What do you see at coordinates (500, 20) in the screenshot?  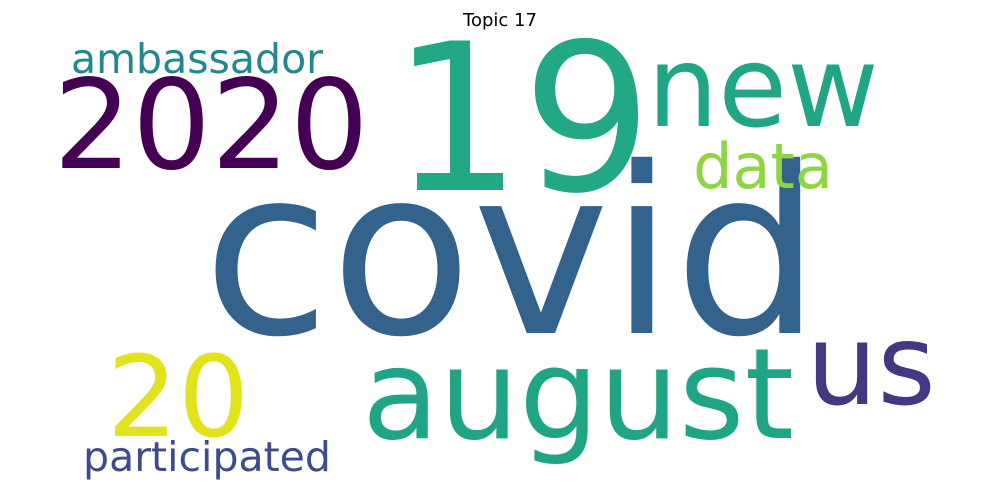 I see `figure-title: Topic 17` at bounding box center [500, 20].